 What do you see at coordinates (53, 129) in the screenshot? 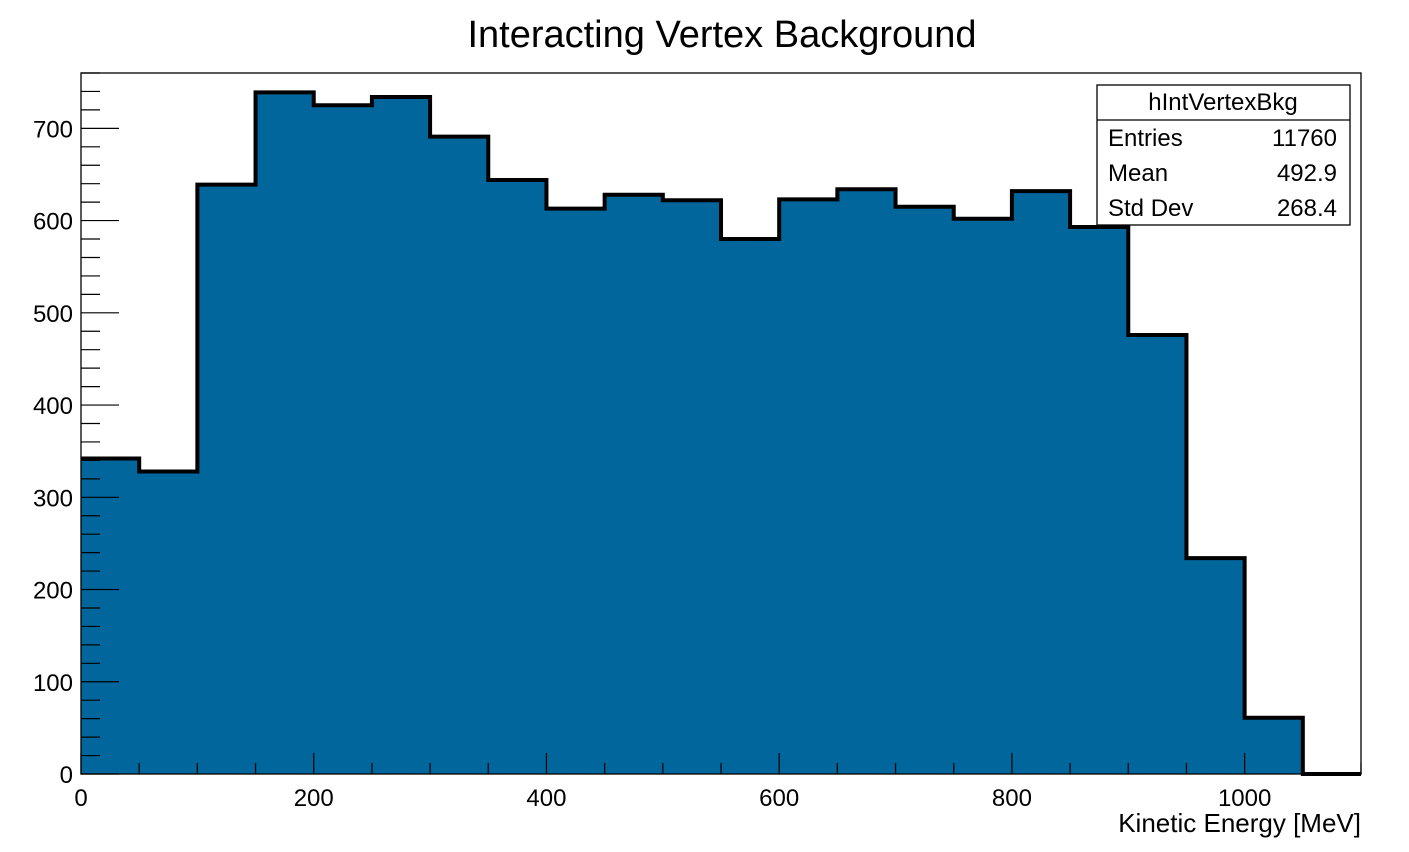
I see `y-tick-label: 700` at bounding box center [53, 129].